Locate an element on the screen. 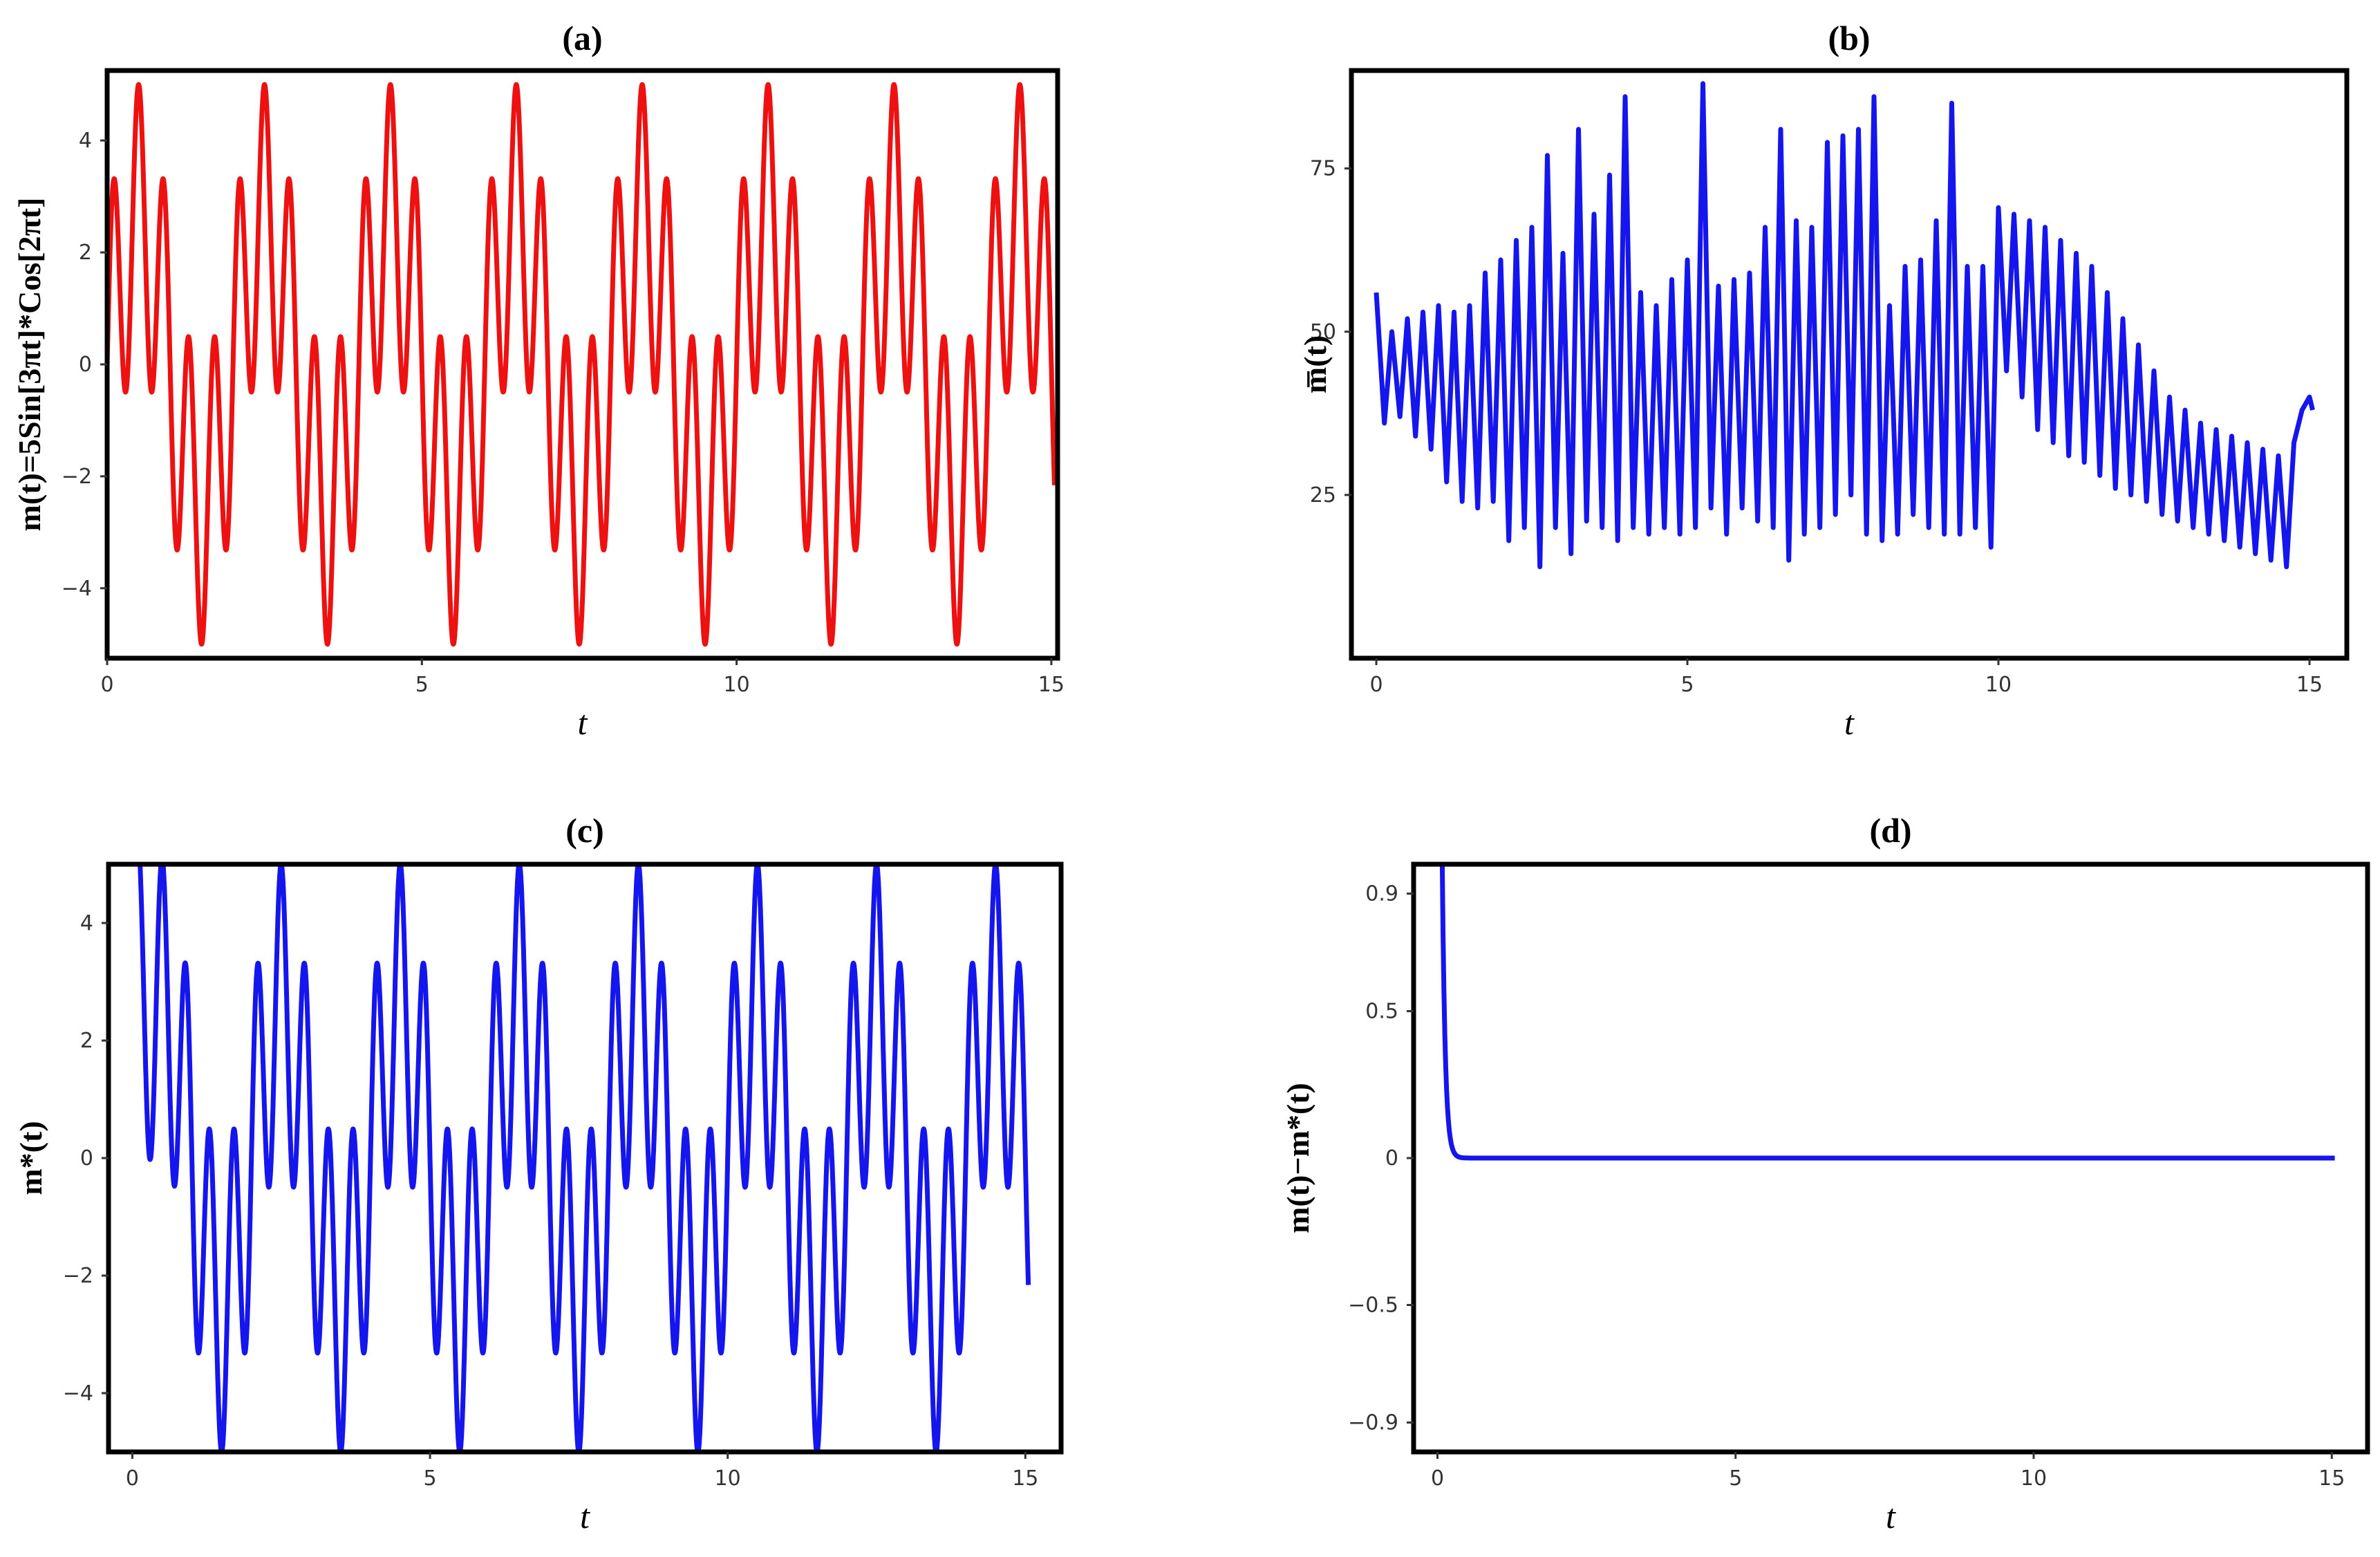  y-tick-label: 0.5 is located at coordinates (1381, 1012).